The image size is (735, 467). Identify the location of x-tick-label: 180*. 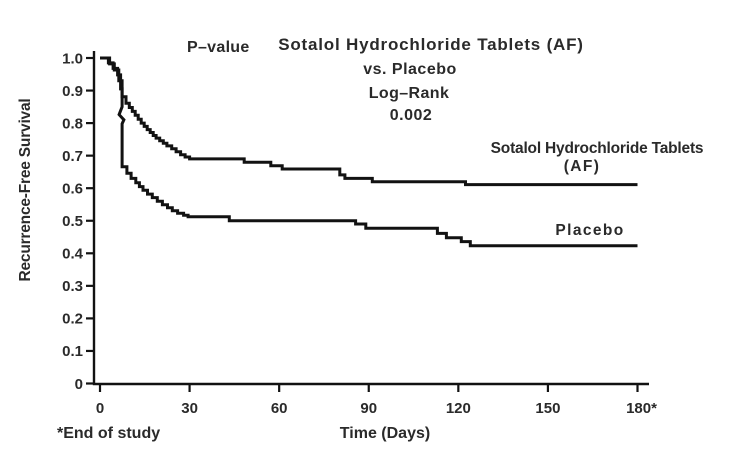
(641, 408).